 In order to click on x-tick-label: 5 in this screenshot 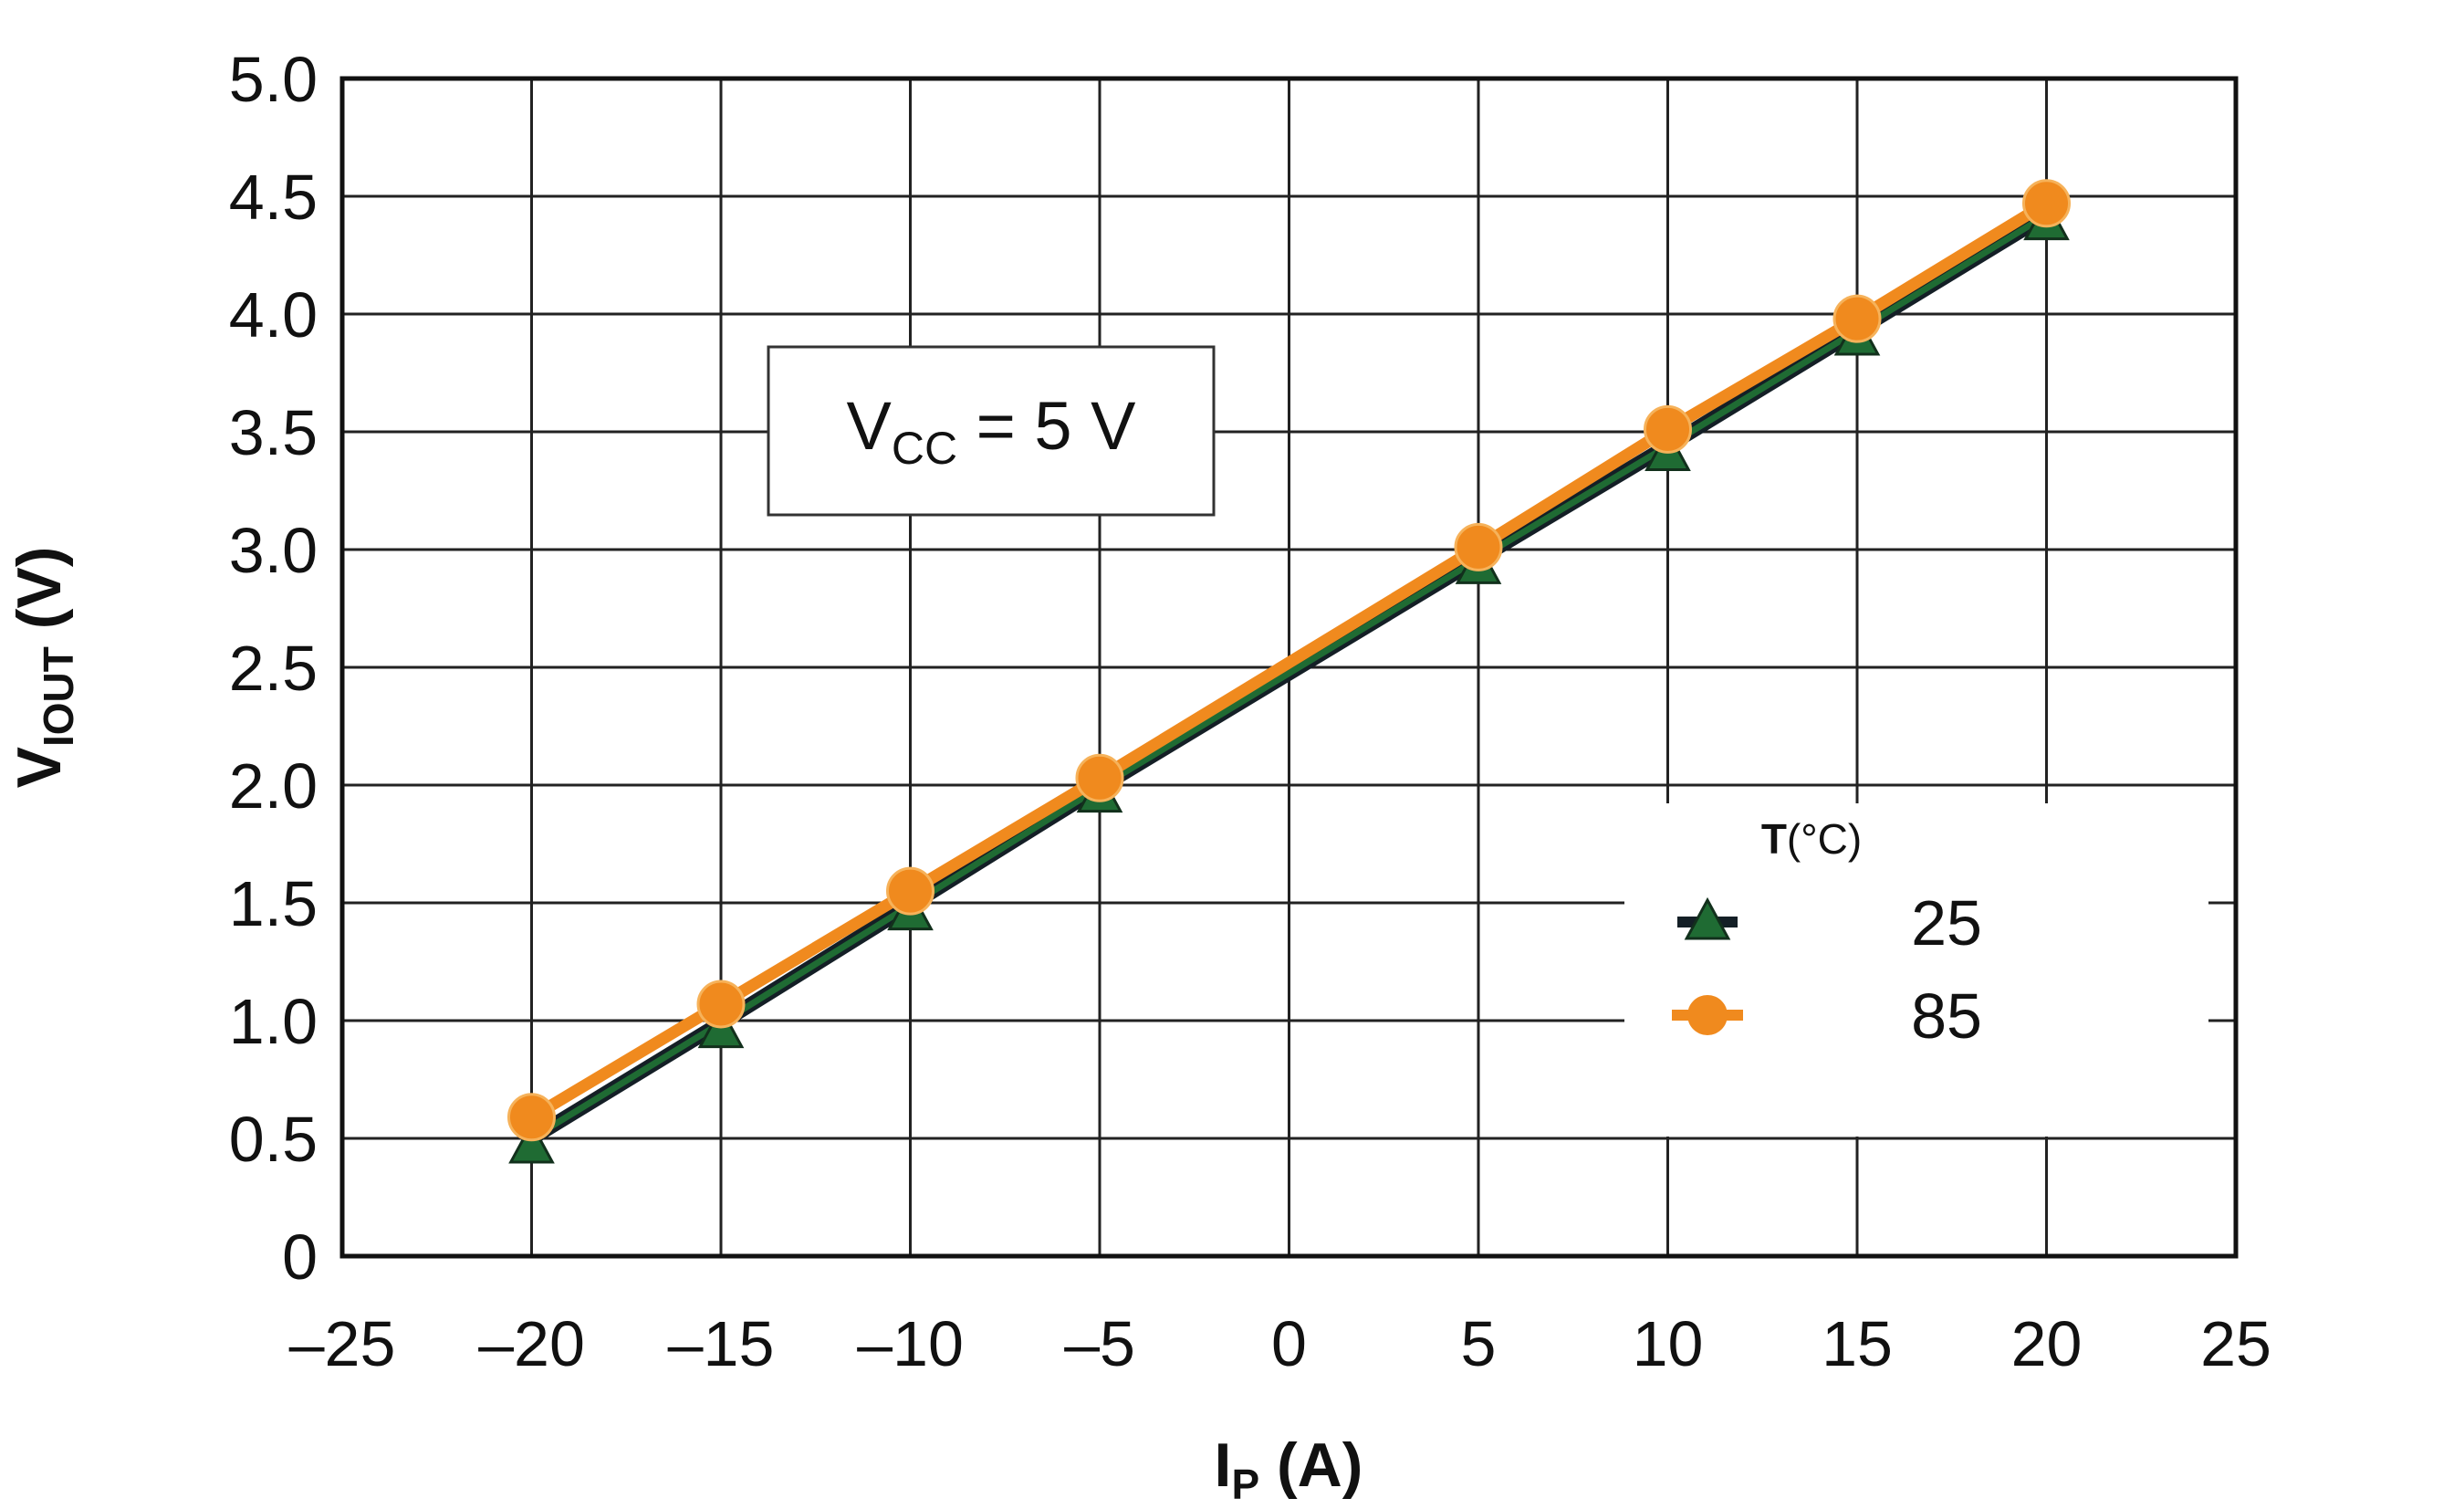, I will do `click(1479, 1344)`.